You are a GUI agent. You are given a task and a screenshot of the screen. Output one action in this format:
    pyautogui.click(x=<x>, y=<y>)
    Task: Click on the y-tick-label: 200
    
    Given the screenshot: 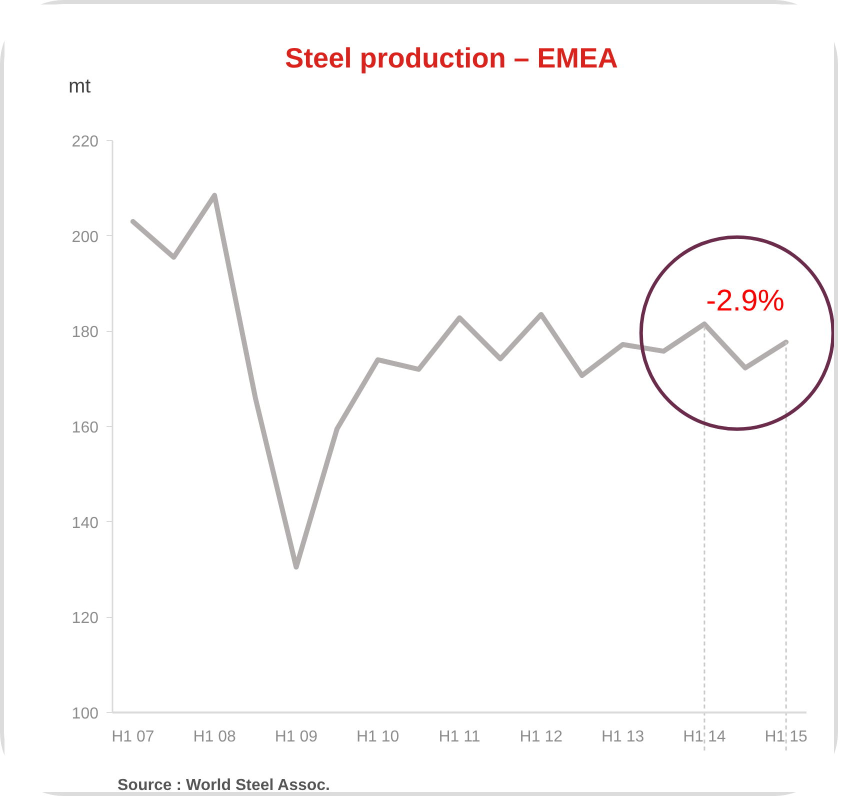 What is the action you would take?
    pyautogui.click(x=85, y=237)
    